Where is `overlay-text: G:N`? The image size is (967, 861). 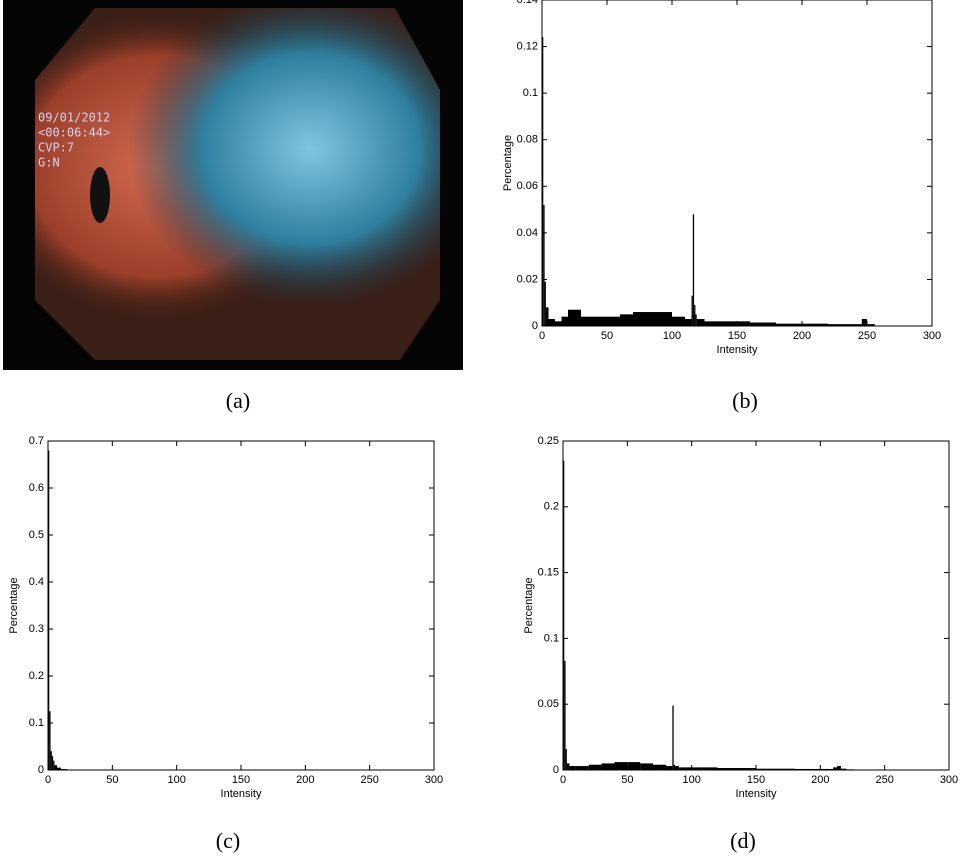 overlay-text: G:N is located at coordinates (49, 163).